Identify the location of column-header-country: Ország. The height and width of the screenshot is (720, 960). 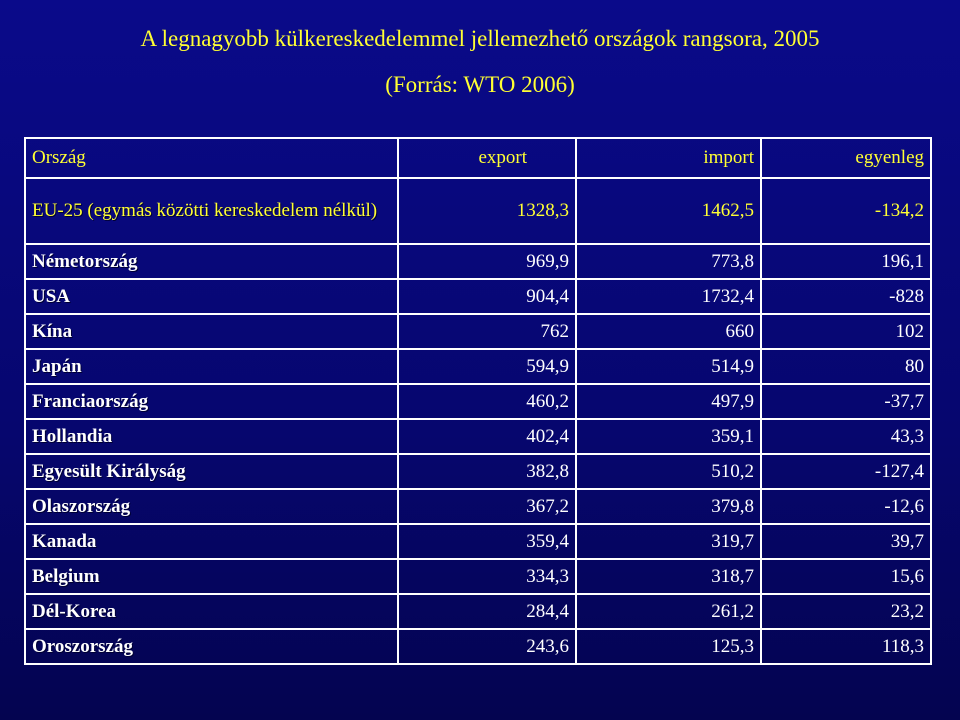
(211, 158).